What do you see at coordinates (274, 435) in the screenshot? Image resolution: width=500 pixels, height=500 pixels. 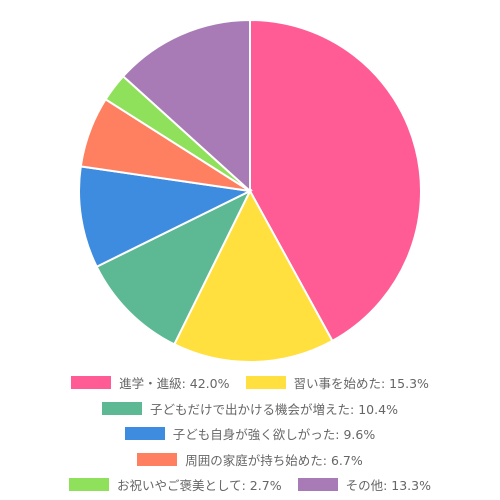 I see `legend-label: 子ども自身が強く欲しがった: 9.6%` at bounding box center [274, 435].